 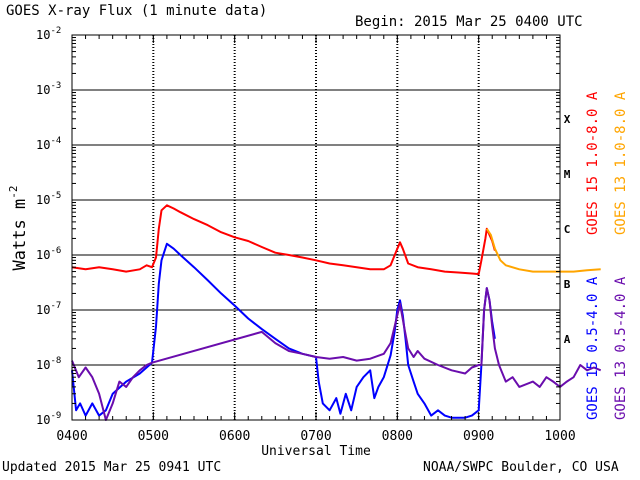 I want to click on y-tick-label: 10⁻⁵, so click(x=48, y=199).